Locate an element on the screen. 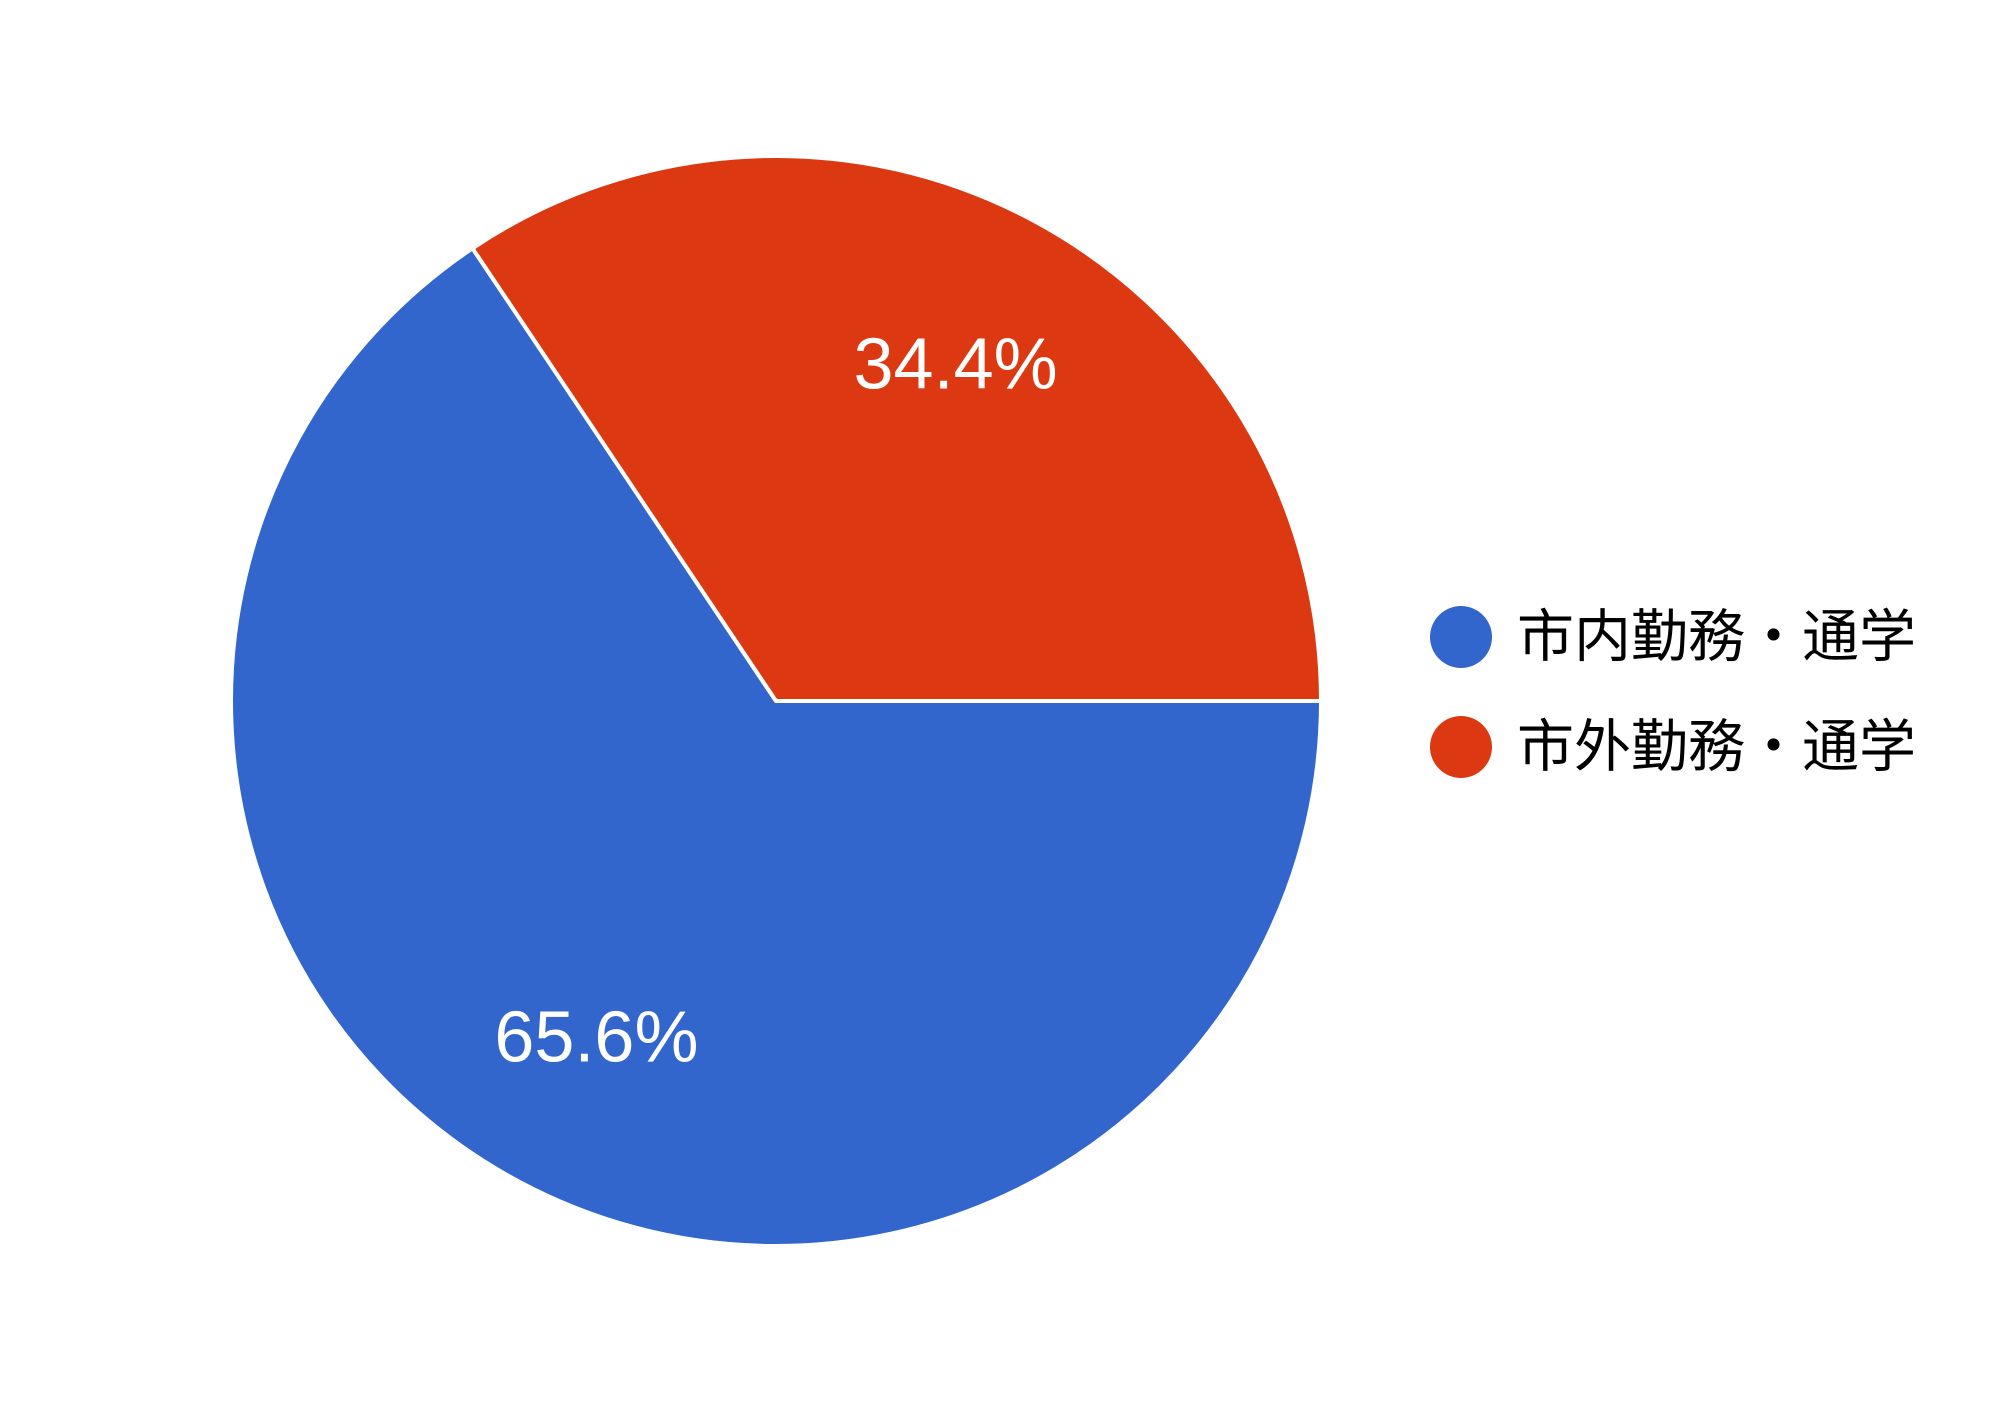  legend-item: 市内勤務・通学 is located at coordinates (1673, 637).